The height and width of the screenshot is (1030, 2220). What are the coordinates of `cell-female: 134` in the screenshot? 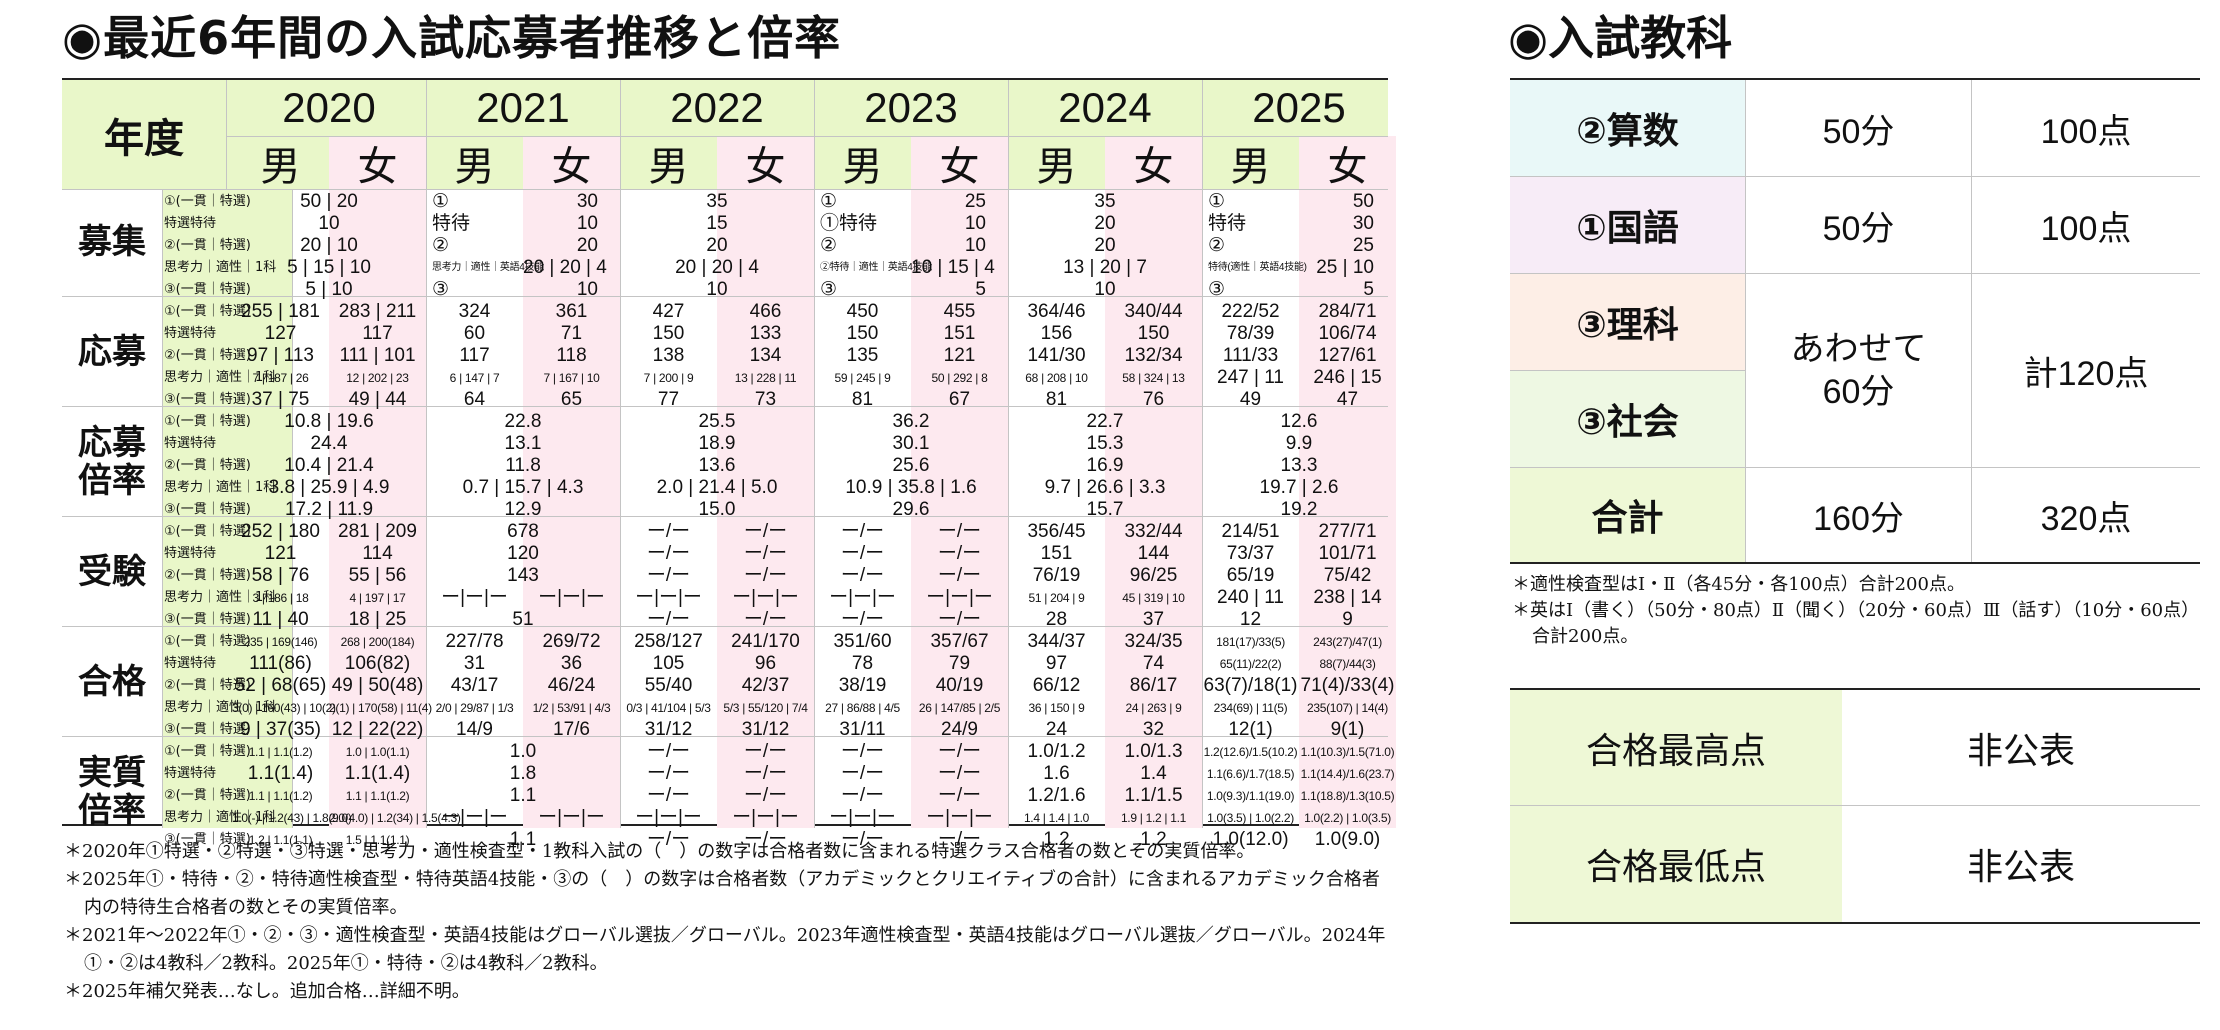 It's located at (765, 355).